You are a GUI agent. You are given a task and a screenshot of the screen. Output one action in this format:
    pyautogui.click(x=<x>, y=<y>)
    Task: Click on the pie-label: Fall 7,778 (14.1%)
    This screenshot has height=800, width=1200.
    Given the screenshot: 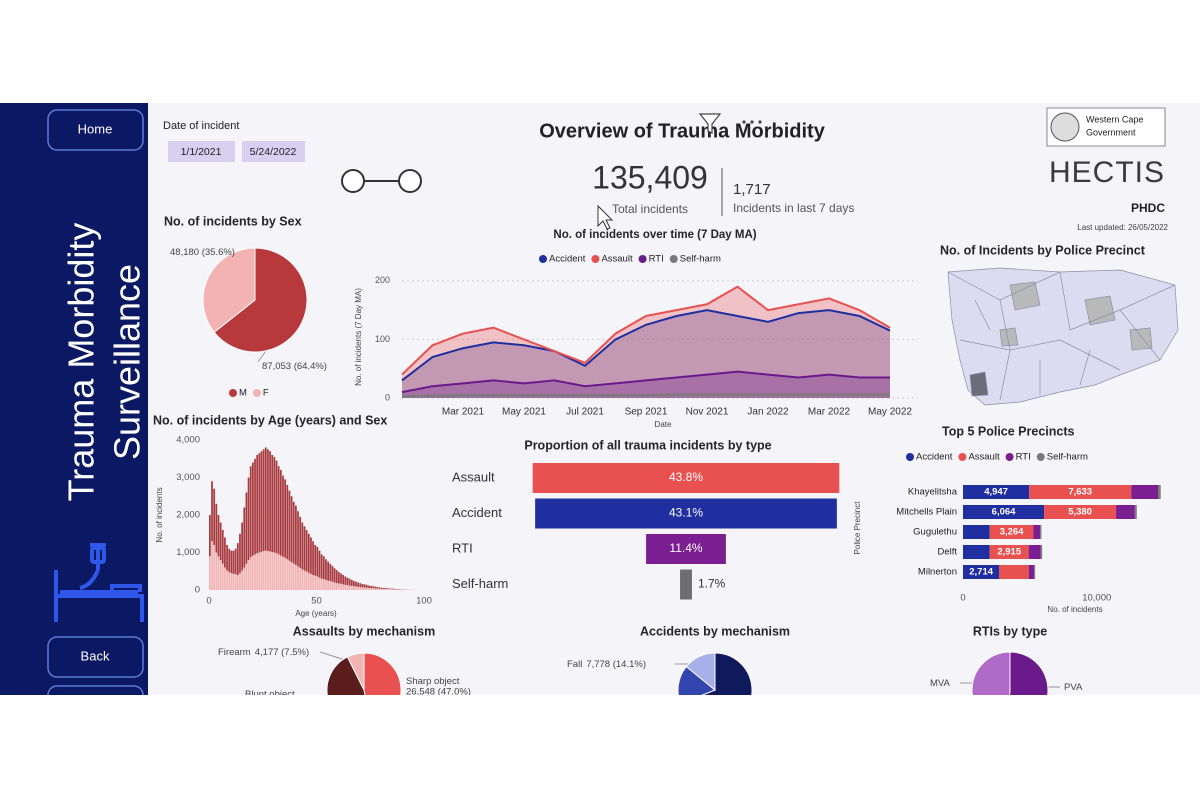 What is the action you would take?
    pyautogui.click(x=606, y=664)
    